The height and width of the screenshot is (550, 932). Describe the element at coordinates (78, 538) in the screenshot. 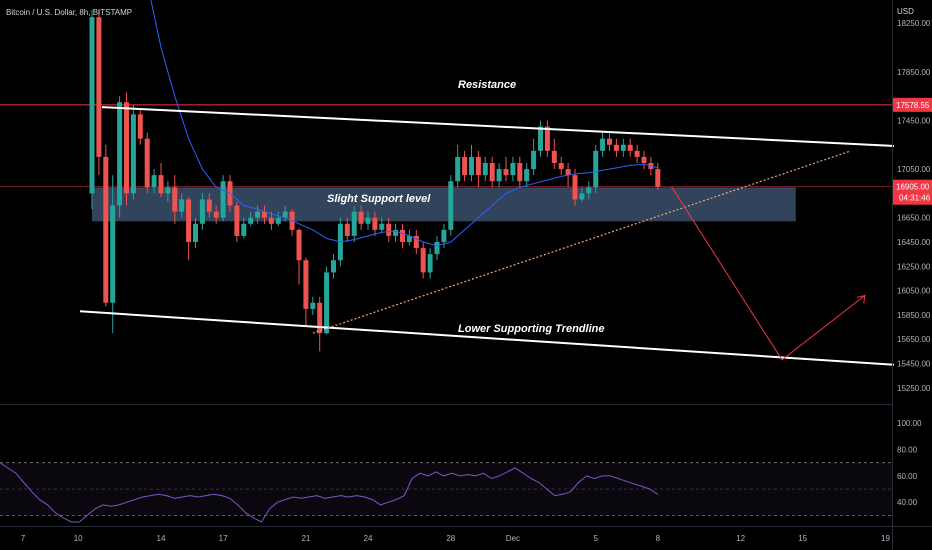

I see `time-tick-label: 10` at that location.